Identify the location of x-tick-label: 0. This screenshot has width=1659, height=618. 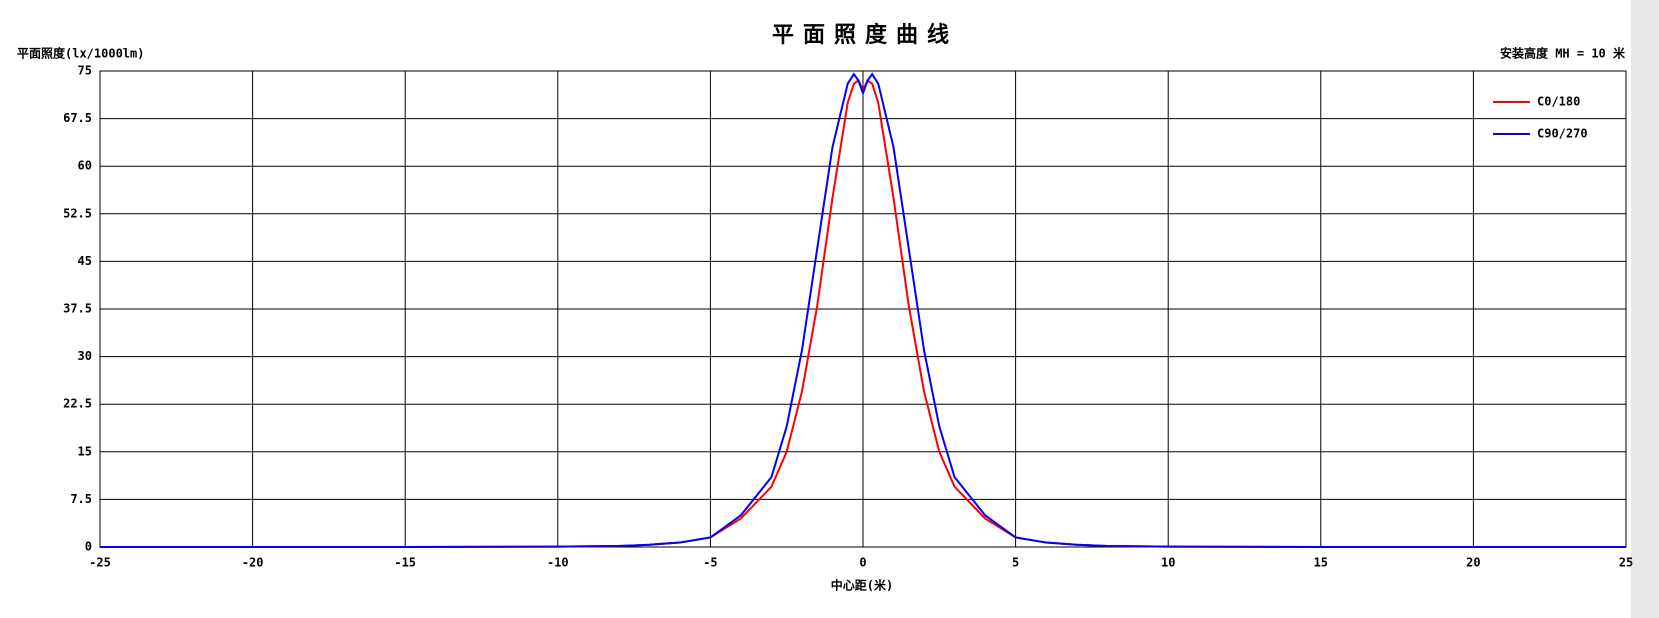
(862, 563).